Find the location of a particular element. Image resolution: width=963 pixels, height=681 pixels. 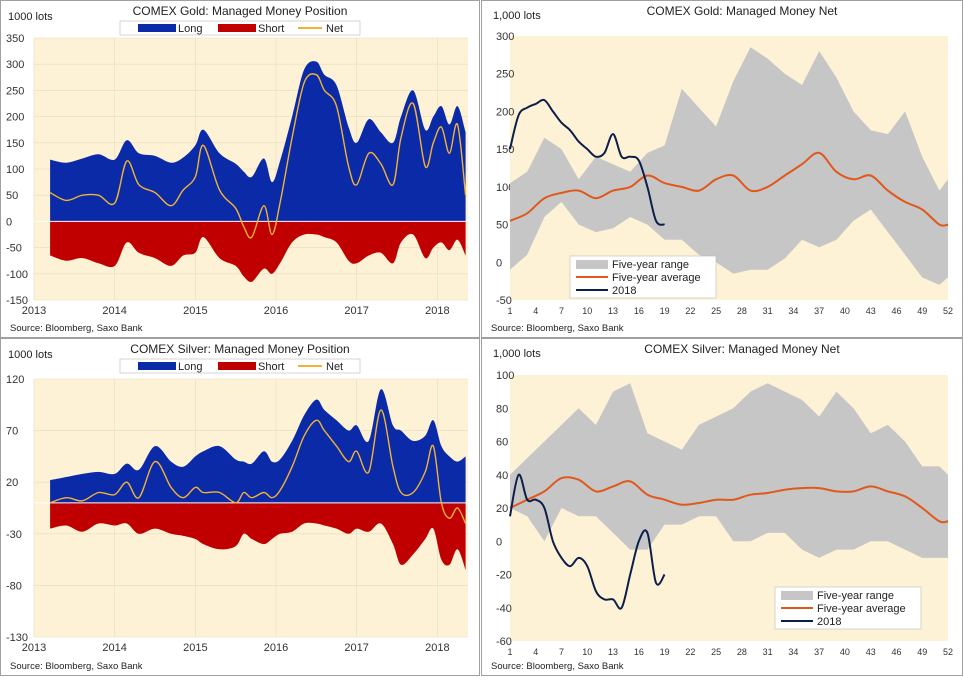

y-tick-label: -150 is located at coordinates (17, 301).